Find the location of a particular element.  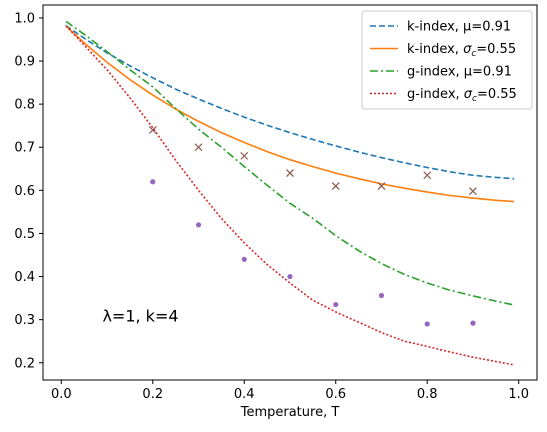

y-tick-label: 0.7 is located at coordinates (24, 148).